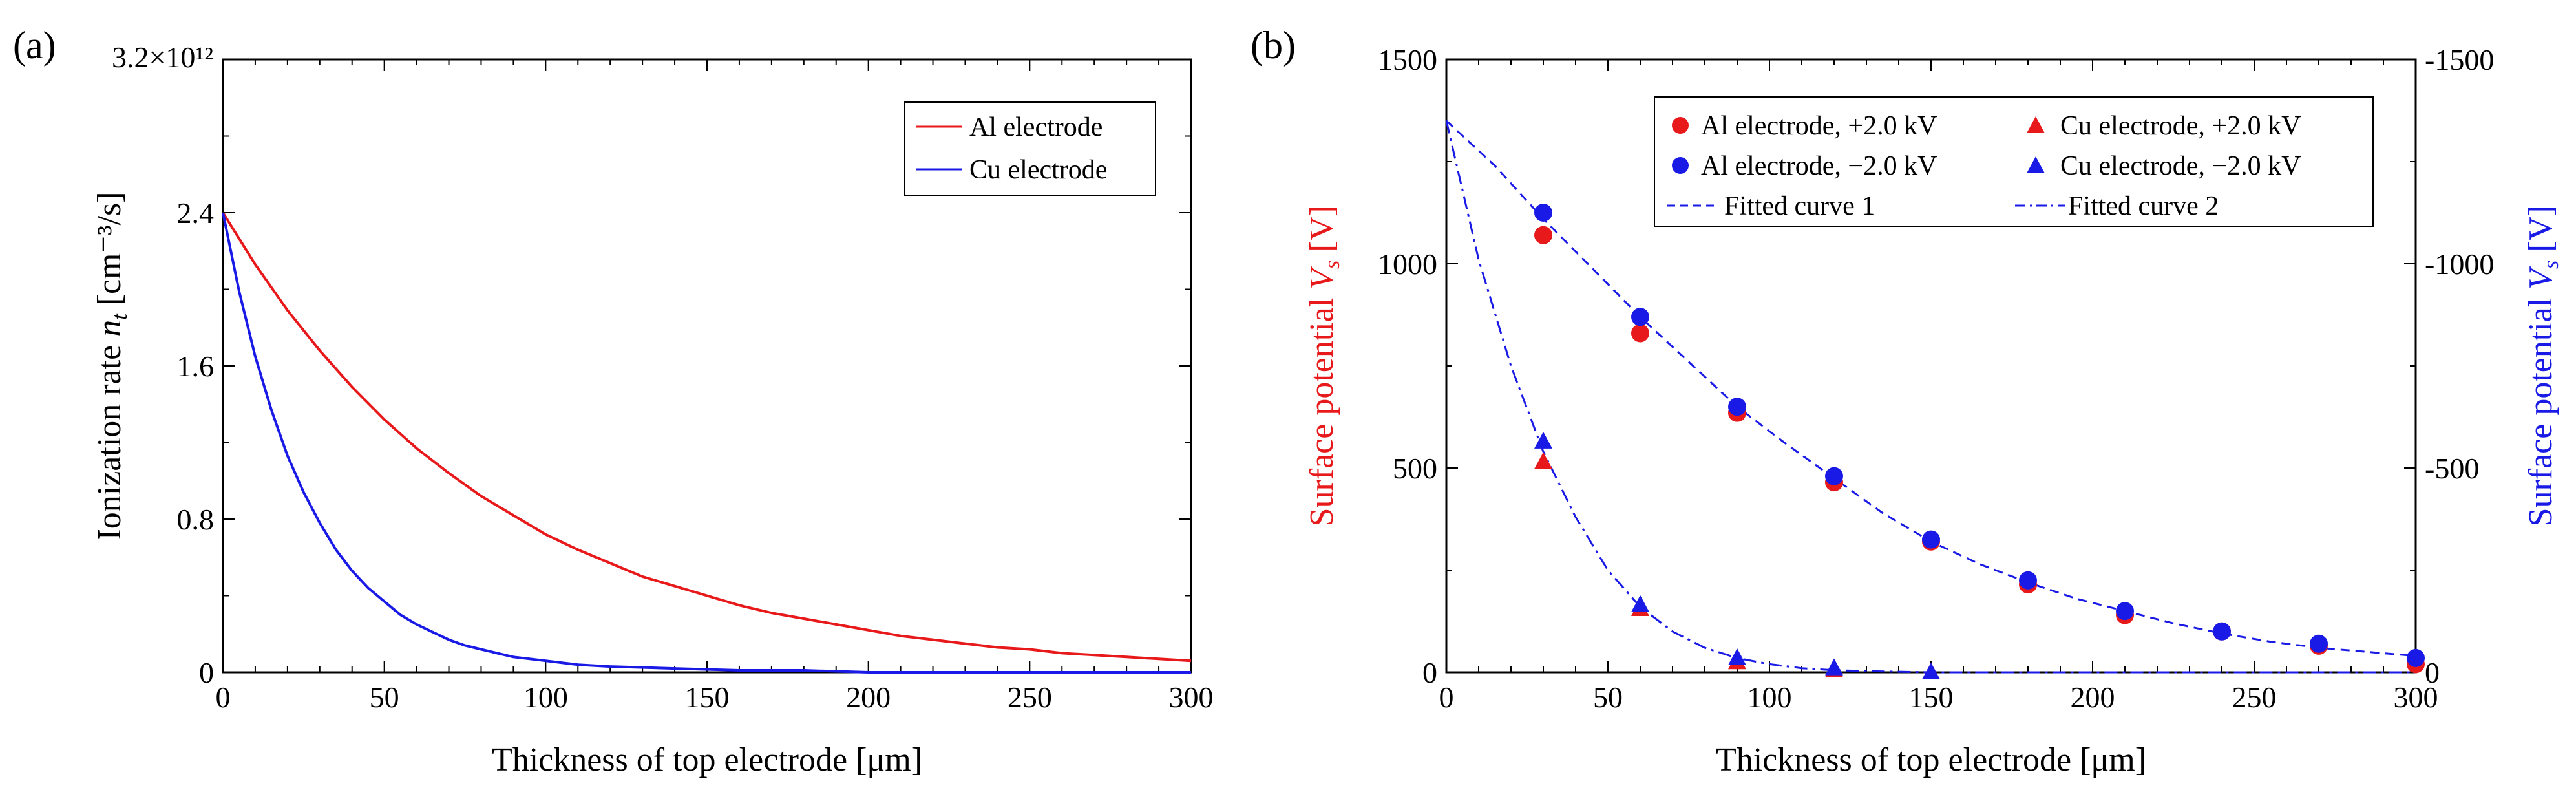 The image size is (2576, 799). Describe the element at coordinates (1680, 125) in the screenshot. I see `legend-al-plus-marker` at that location.